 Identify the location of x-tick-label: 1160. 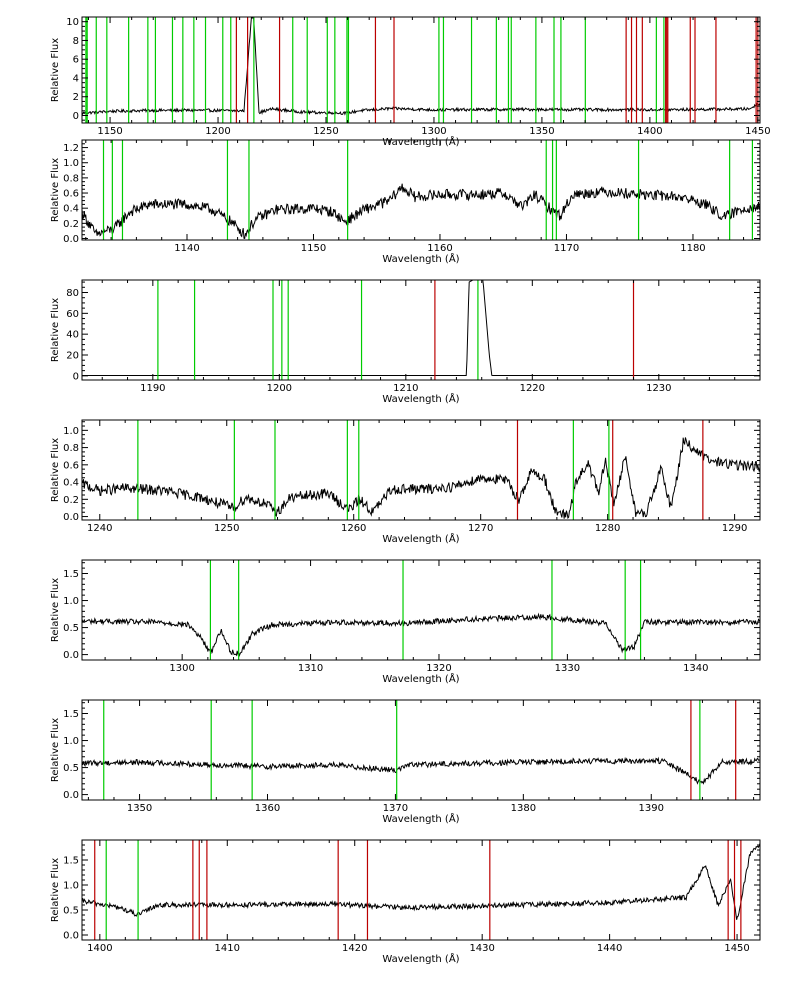
(439, 248).